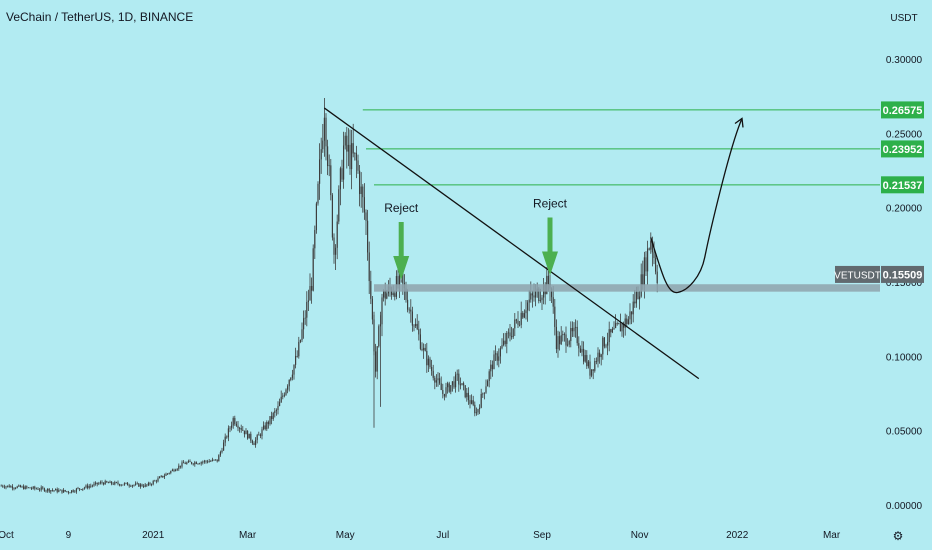 This screenshot has height=550, width=932. Describe the element at coordinates (902, 110) in the screenshot. I see `resistance-price-badge: 0.26575` at that location.